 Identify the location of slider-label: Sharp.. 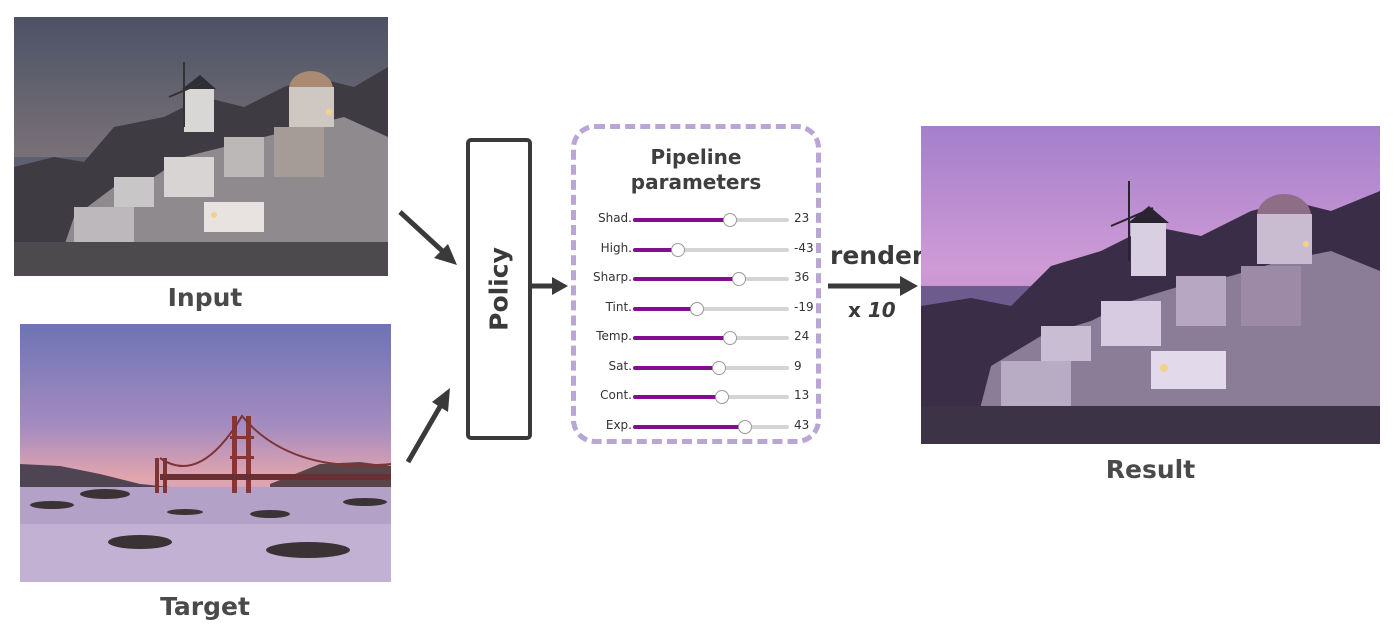
(612, 277).